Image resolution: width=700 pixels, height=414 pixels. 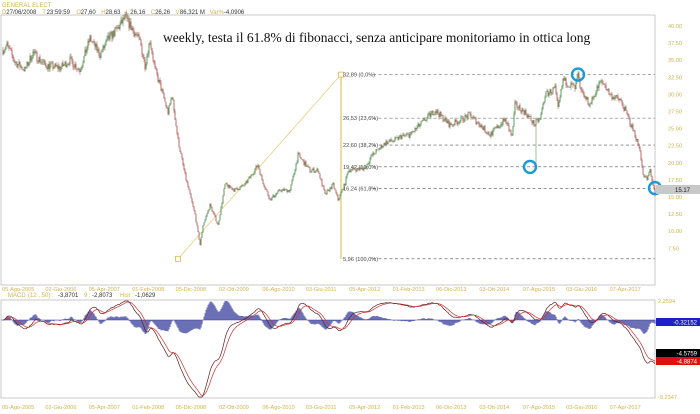 What do you see at coordinates (178, 258) in the screenshot?
I see `fib-anchor-low` at bounding box center [178, 258].